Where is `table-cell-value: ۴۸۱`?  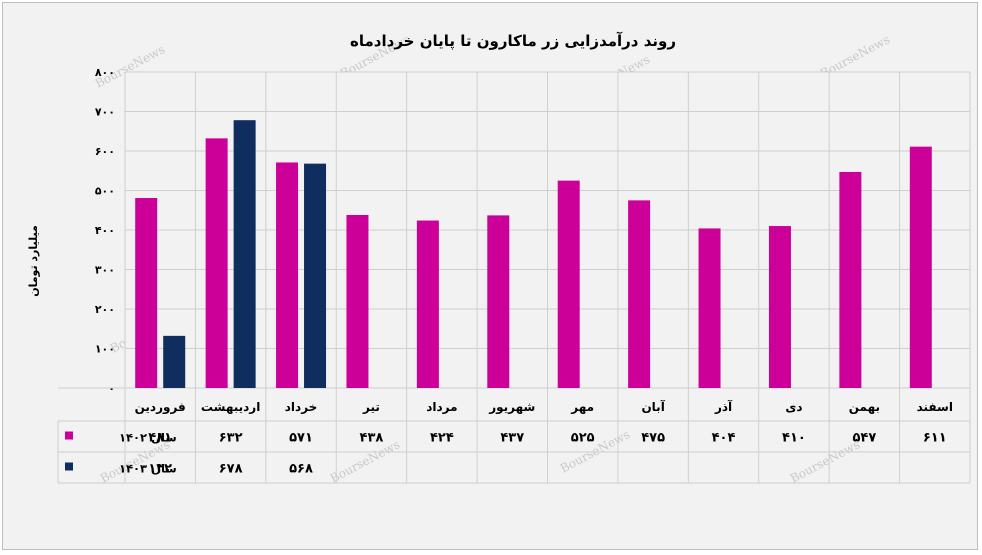
table-cell-value: ۴۸۱ is located at coordinates (160, 438).